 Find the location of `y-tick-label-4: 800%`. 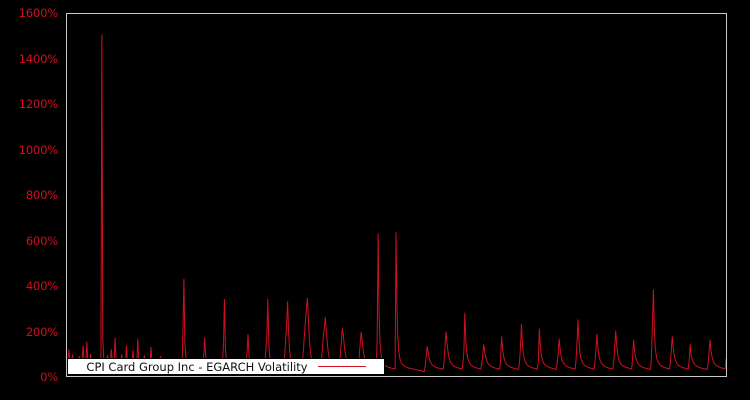

y-tick-label-4: 800% is located at coordinates (41, 195).